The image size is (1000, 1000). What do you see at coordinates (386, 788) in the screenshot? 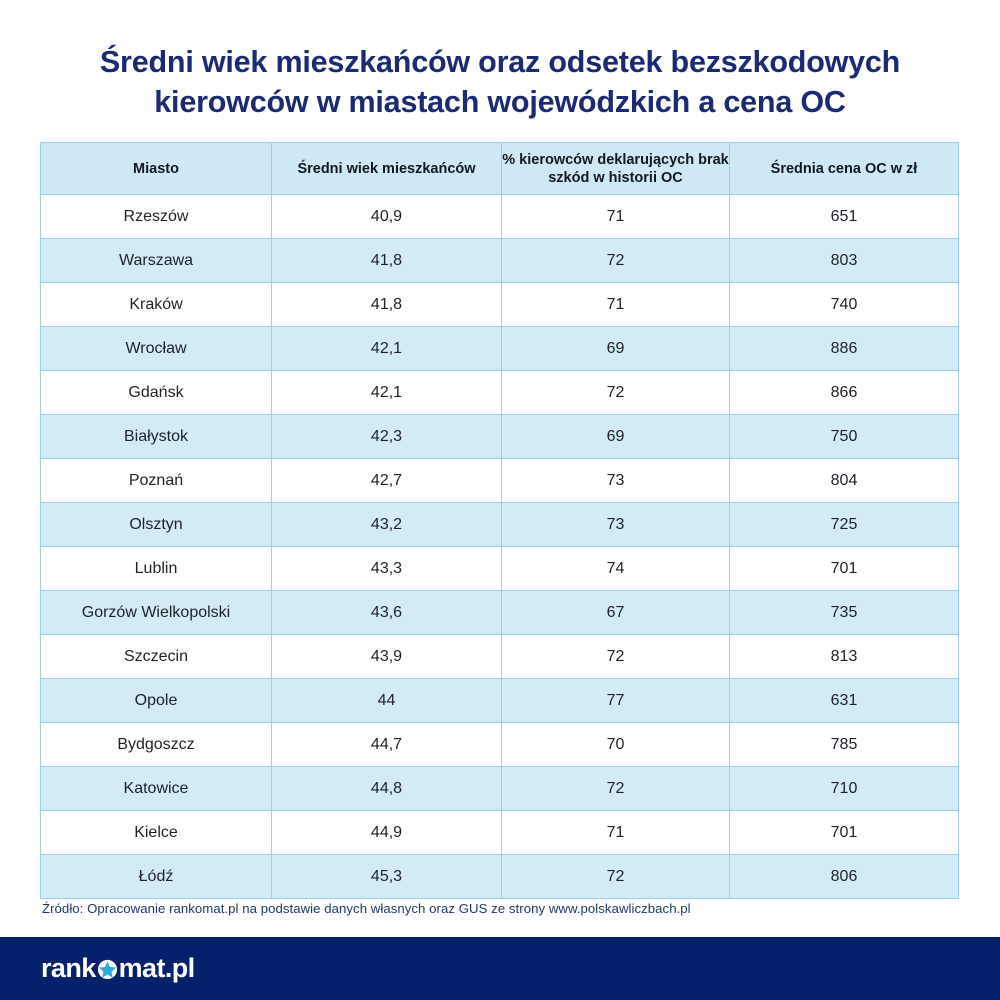
I see `cell-average-age: 44,8` at bounding box center [386, 788].